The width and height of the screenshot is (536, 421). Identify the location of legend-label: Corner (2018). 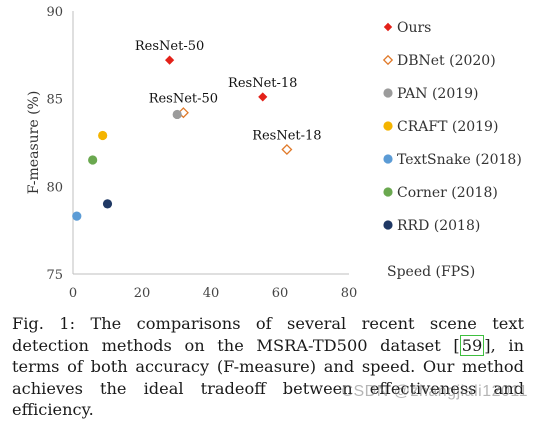
(447, 193).